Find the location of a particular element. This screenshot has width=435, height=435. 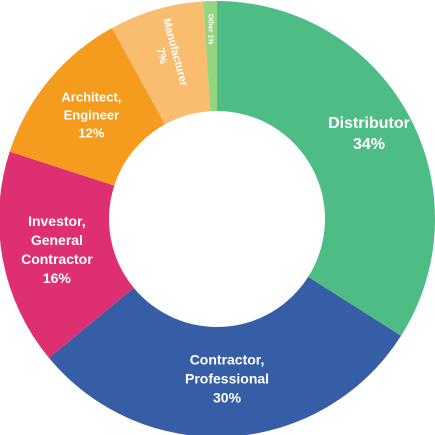

slice-label-investor-general-contractor: Investor, General Contractor 16% is located at coordinates (57, 249).